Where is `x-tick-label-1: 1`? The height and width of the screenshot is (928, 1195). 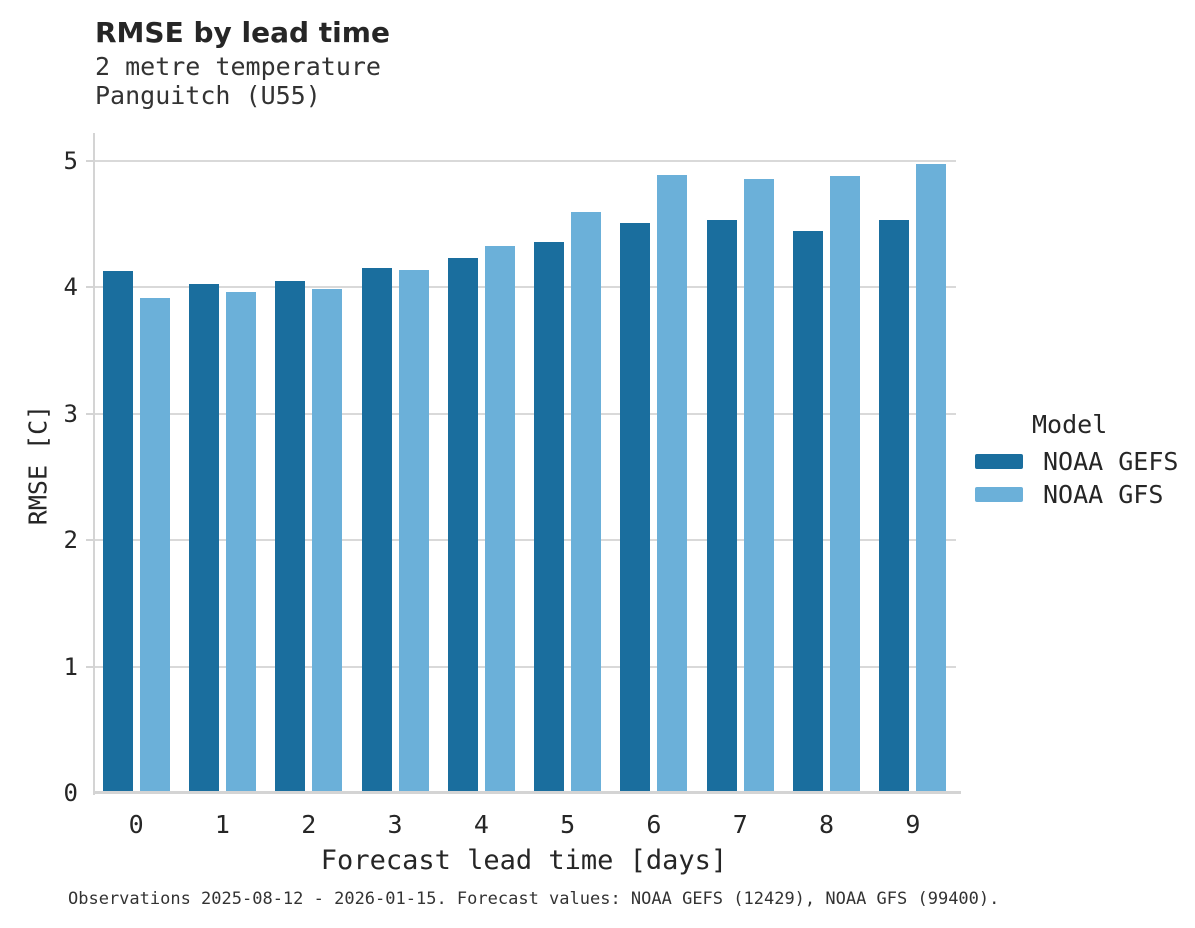 x-tick-label-1: 1 is located at coordinates (222, 824).